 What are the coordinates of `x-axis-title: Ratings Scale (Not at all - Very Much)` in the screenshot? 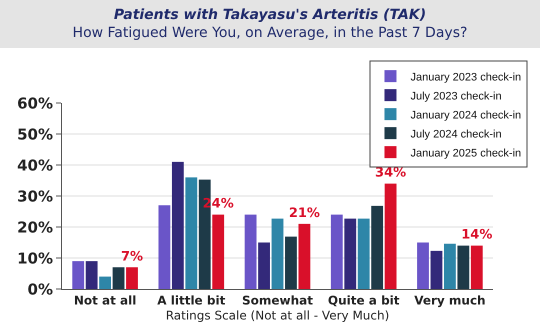 It's located at (278, 315).